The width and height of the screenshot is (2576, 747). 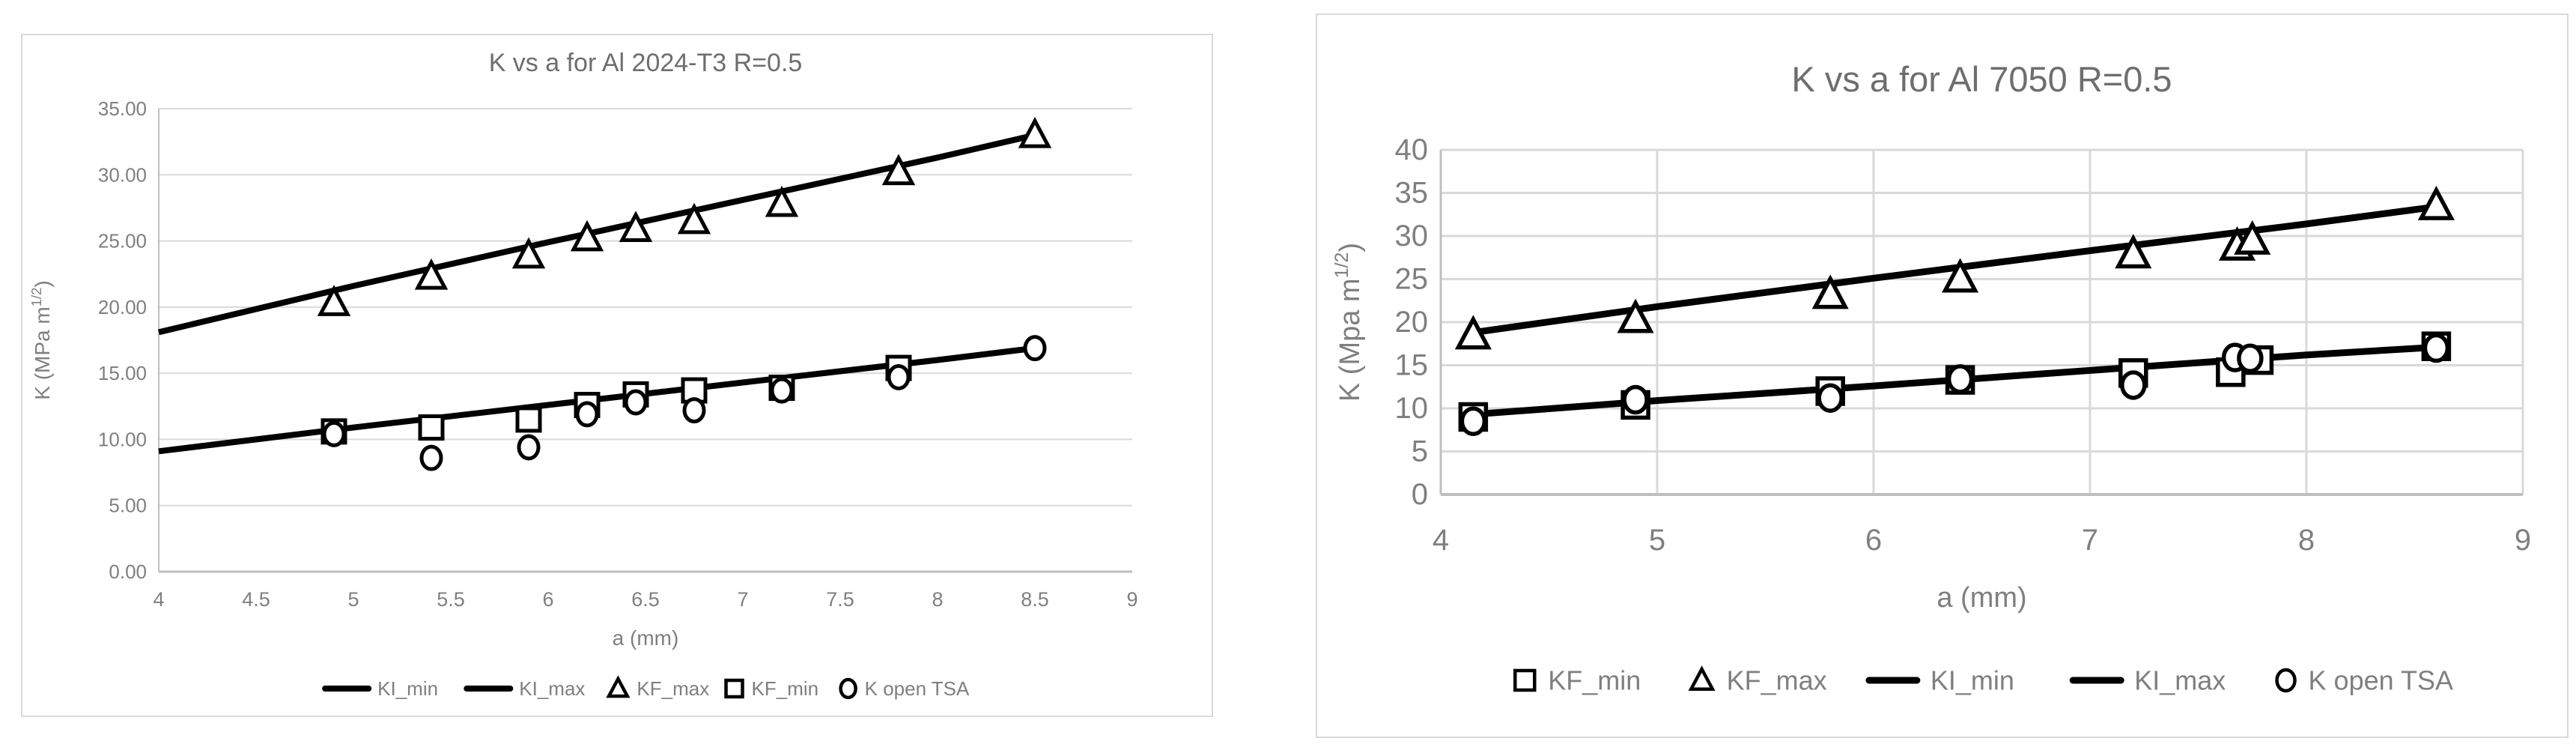 What do you see at coordinates (1420, 494) in the screenshot?
I see `y-tick-label: 0` at bounding box center [1420, 494].